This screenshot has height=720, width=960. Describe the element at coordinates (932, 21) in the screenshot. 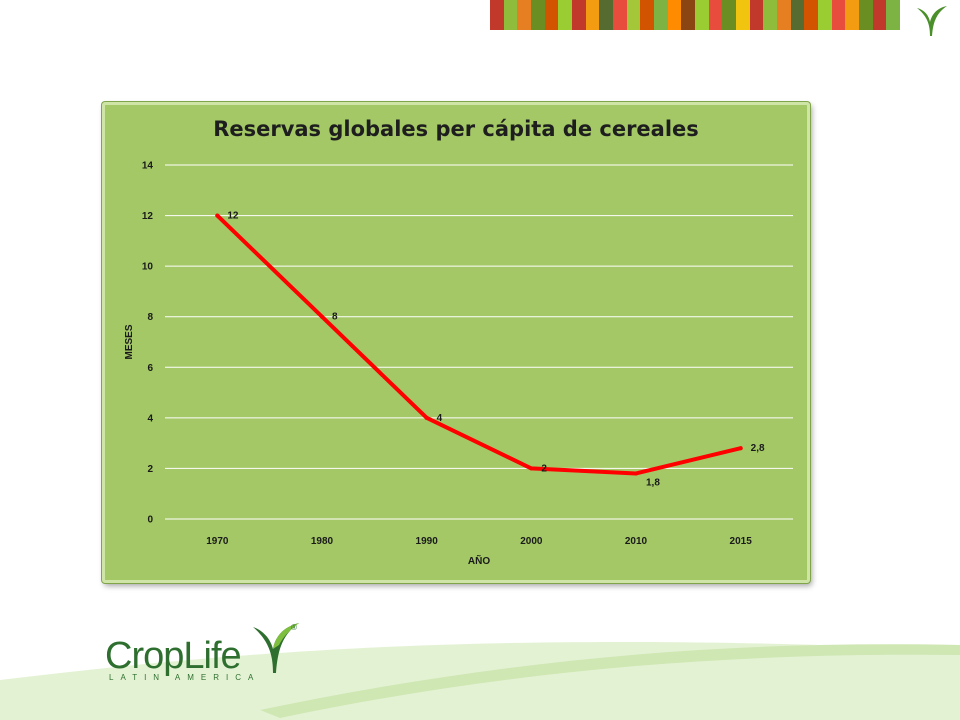

I see `sprout-icon` at that location.